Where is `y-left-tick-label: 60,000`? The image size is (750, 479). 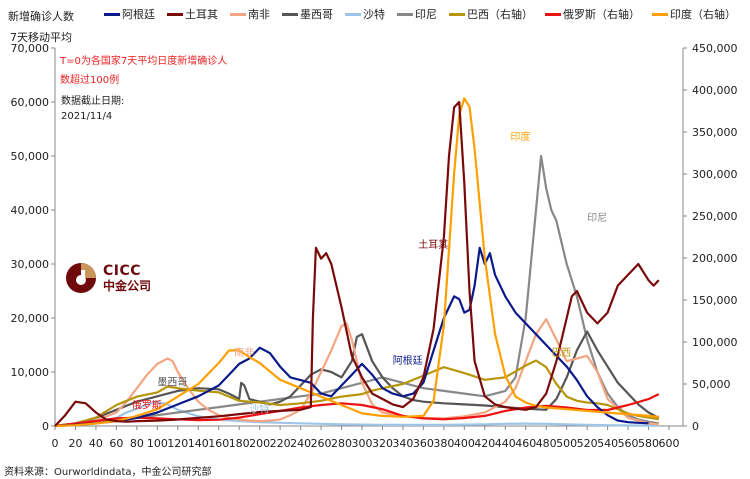
y-left-tick-label: 60,000 is located at coordinates (30, 102).